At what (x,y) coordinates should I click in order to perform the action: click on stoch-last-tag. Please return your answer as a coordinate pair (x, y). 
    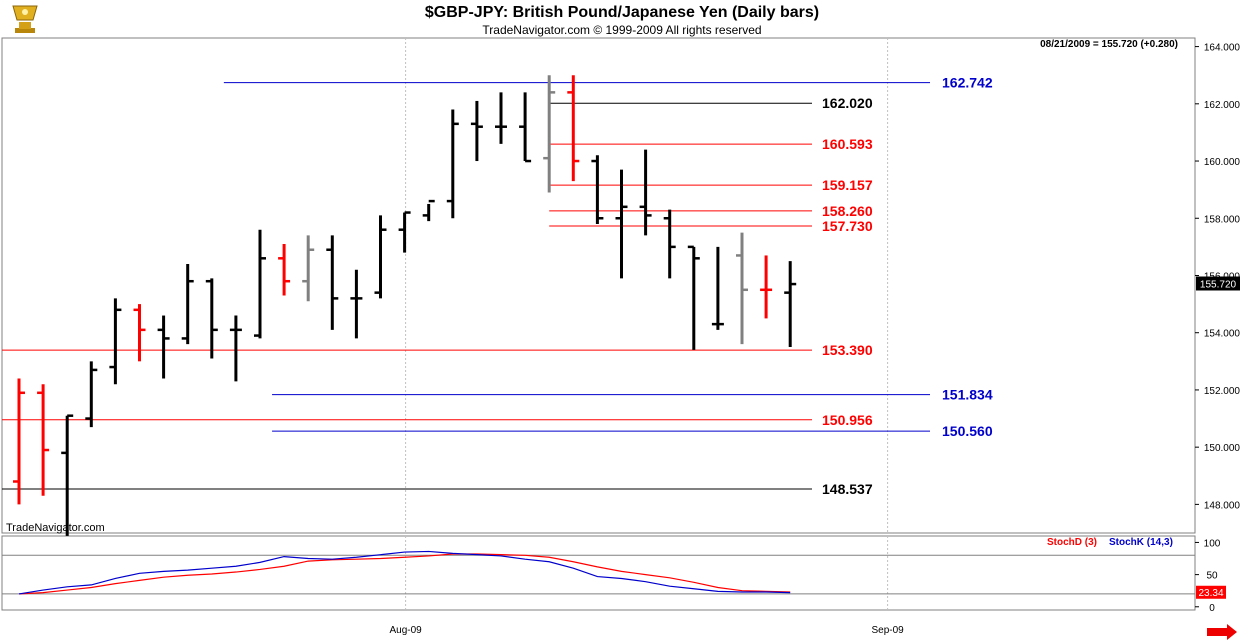
    Looking at the image, I should click on (1211, 592).